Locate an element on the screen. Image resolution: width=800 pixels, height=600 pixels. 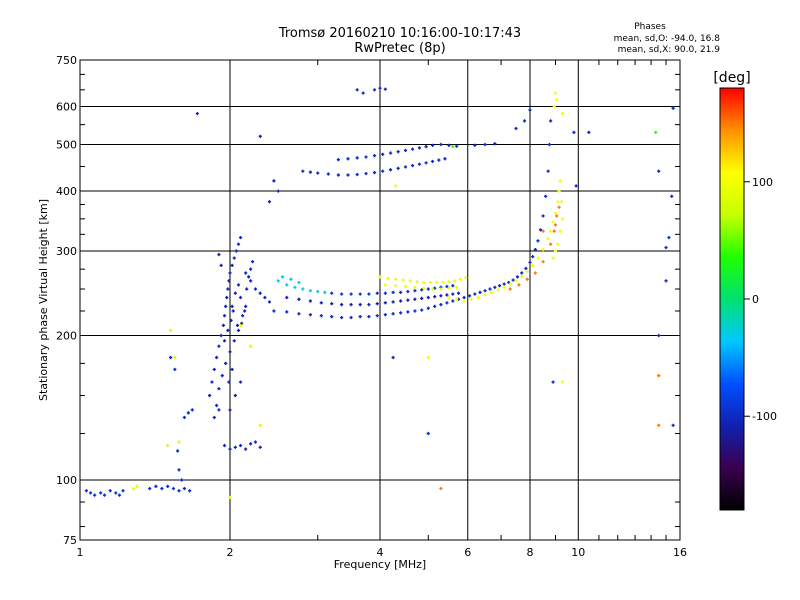
x-tick-label: 10 is located at coordinates (578, 552).